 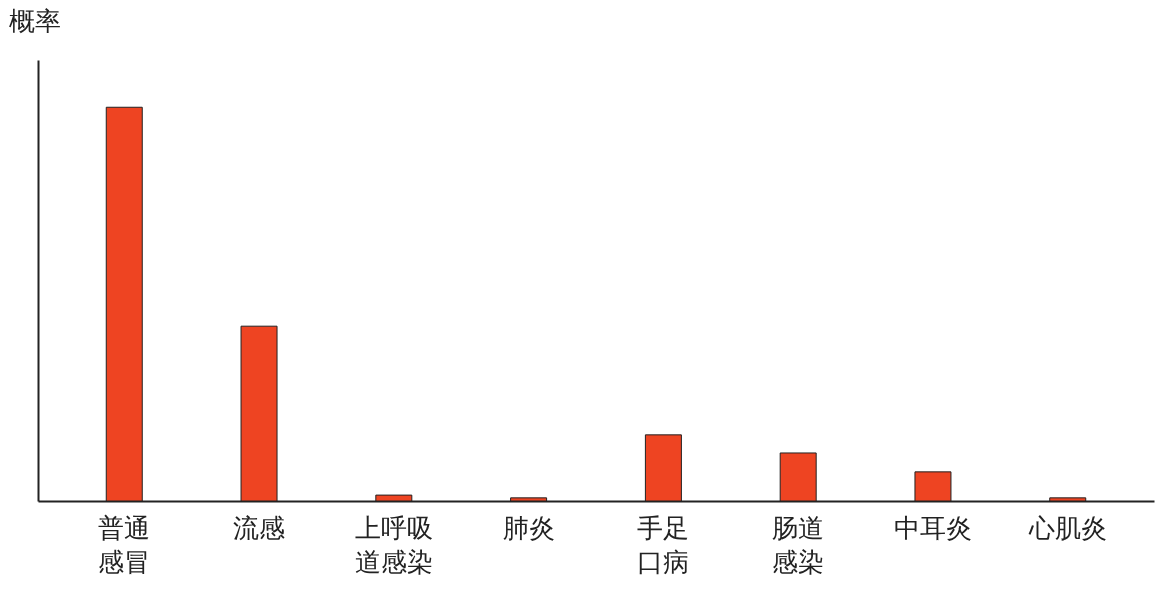 What do you see at coordinates (528, 527) in the screenshot?
I see `x-tick-label: 肺炎` at bounding box center [528, 527].